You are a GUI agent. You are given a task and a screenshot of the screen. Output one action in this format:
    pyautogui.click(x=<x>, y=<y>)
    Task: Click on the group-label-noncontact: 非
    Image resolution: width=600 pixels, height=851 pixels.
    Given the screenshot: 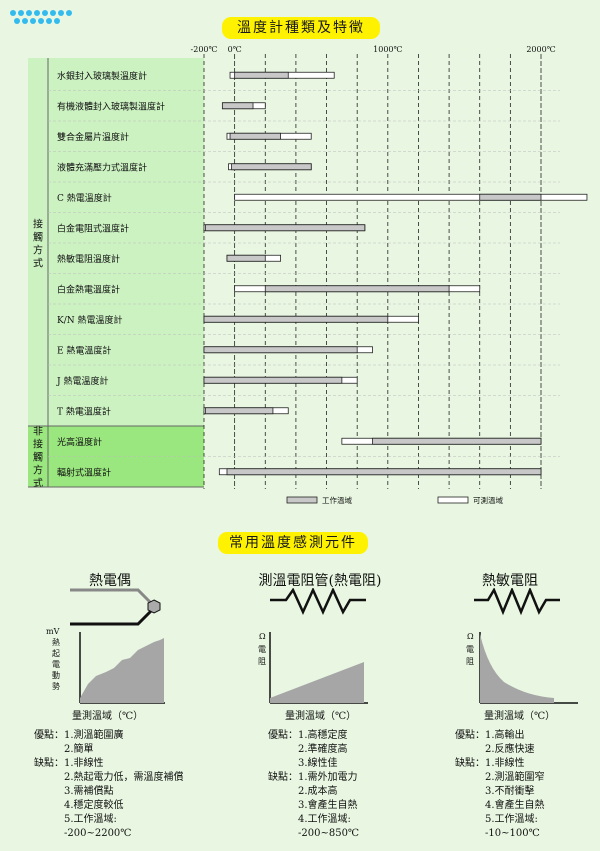 What is the action you would take?
    pyautogui.click(x=38, y=432)
    